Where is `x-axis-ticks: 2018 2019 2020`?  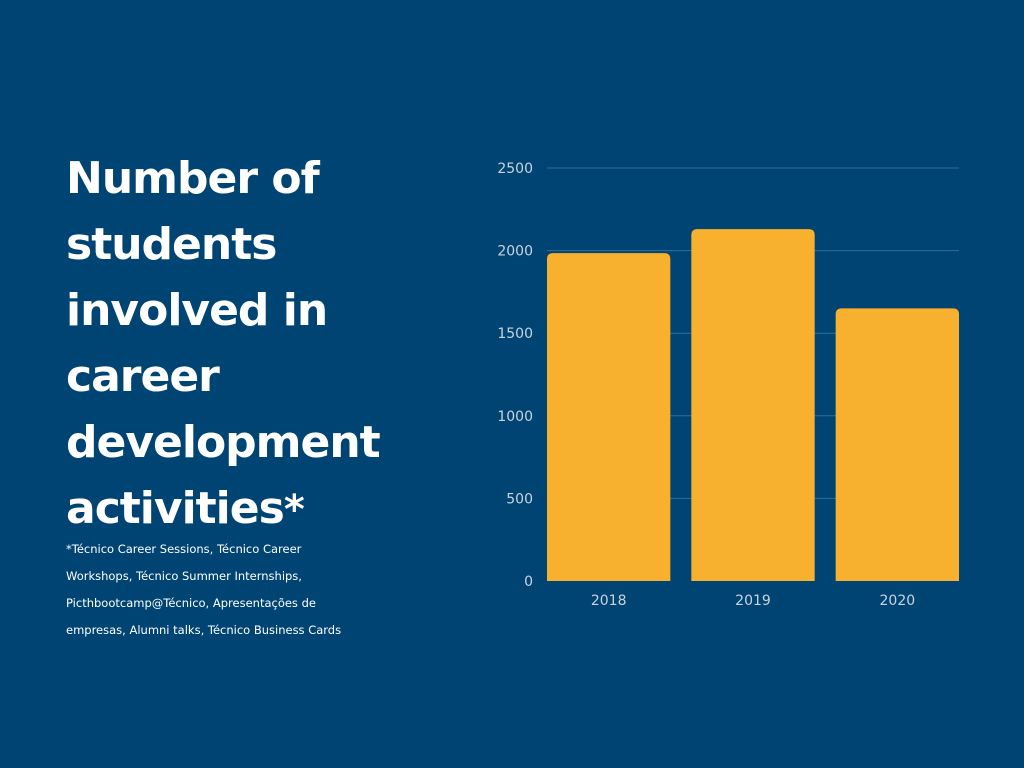
x-axis-ticks: 2018 2019 2020 is located at coordinates (753, 601).